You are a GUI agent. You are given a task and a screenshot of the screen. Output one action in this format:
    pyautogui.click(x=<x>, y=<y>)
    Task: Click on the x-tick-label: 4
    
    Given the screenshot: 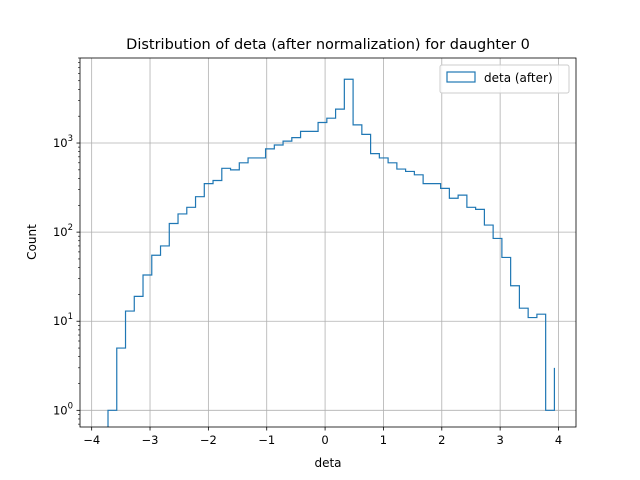 What is the action you would take?
    pyautogui.click(x=558, y=440)
    